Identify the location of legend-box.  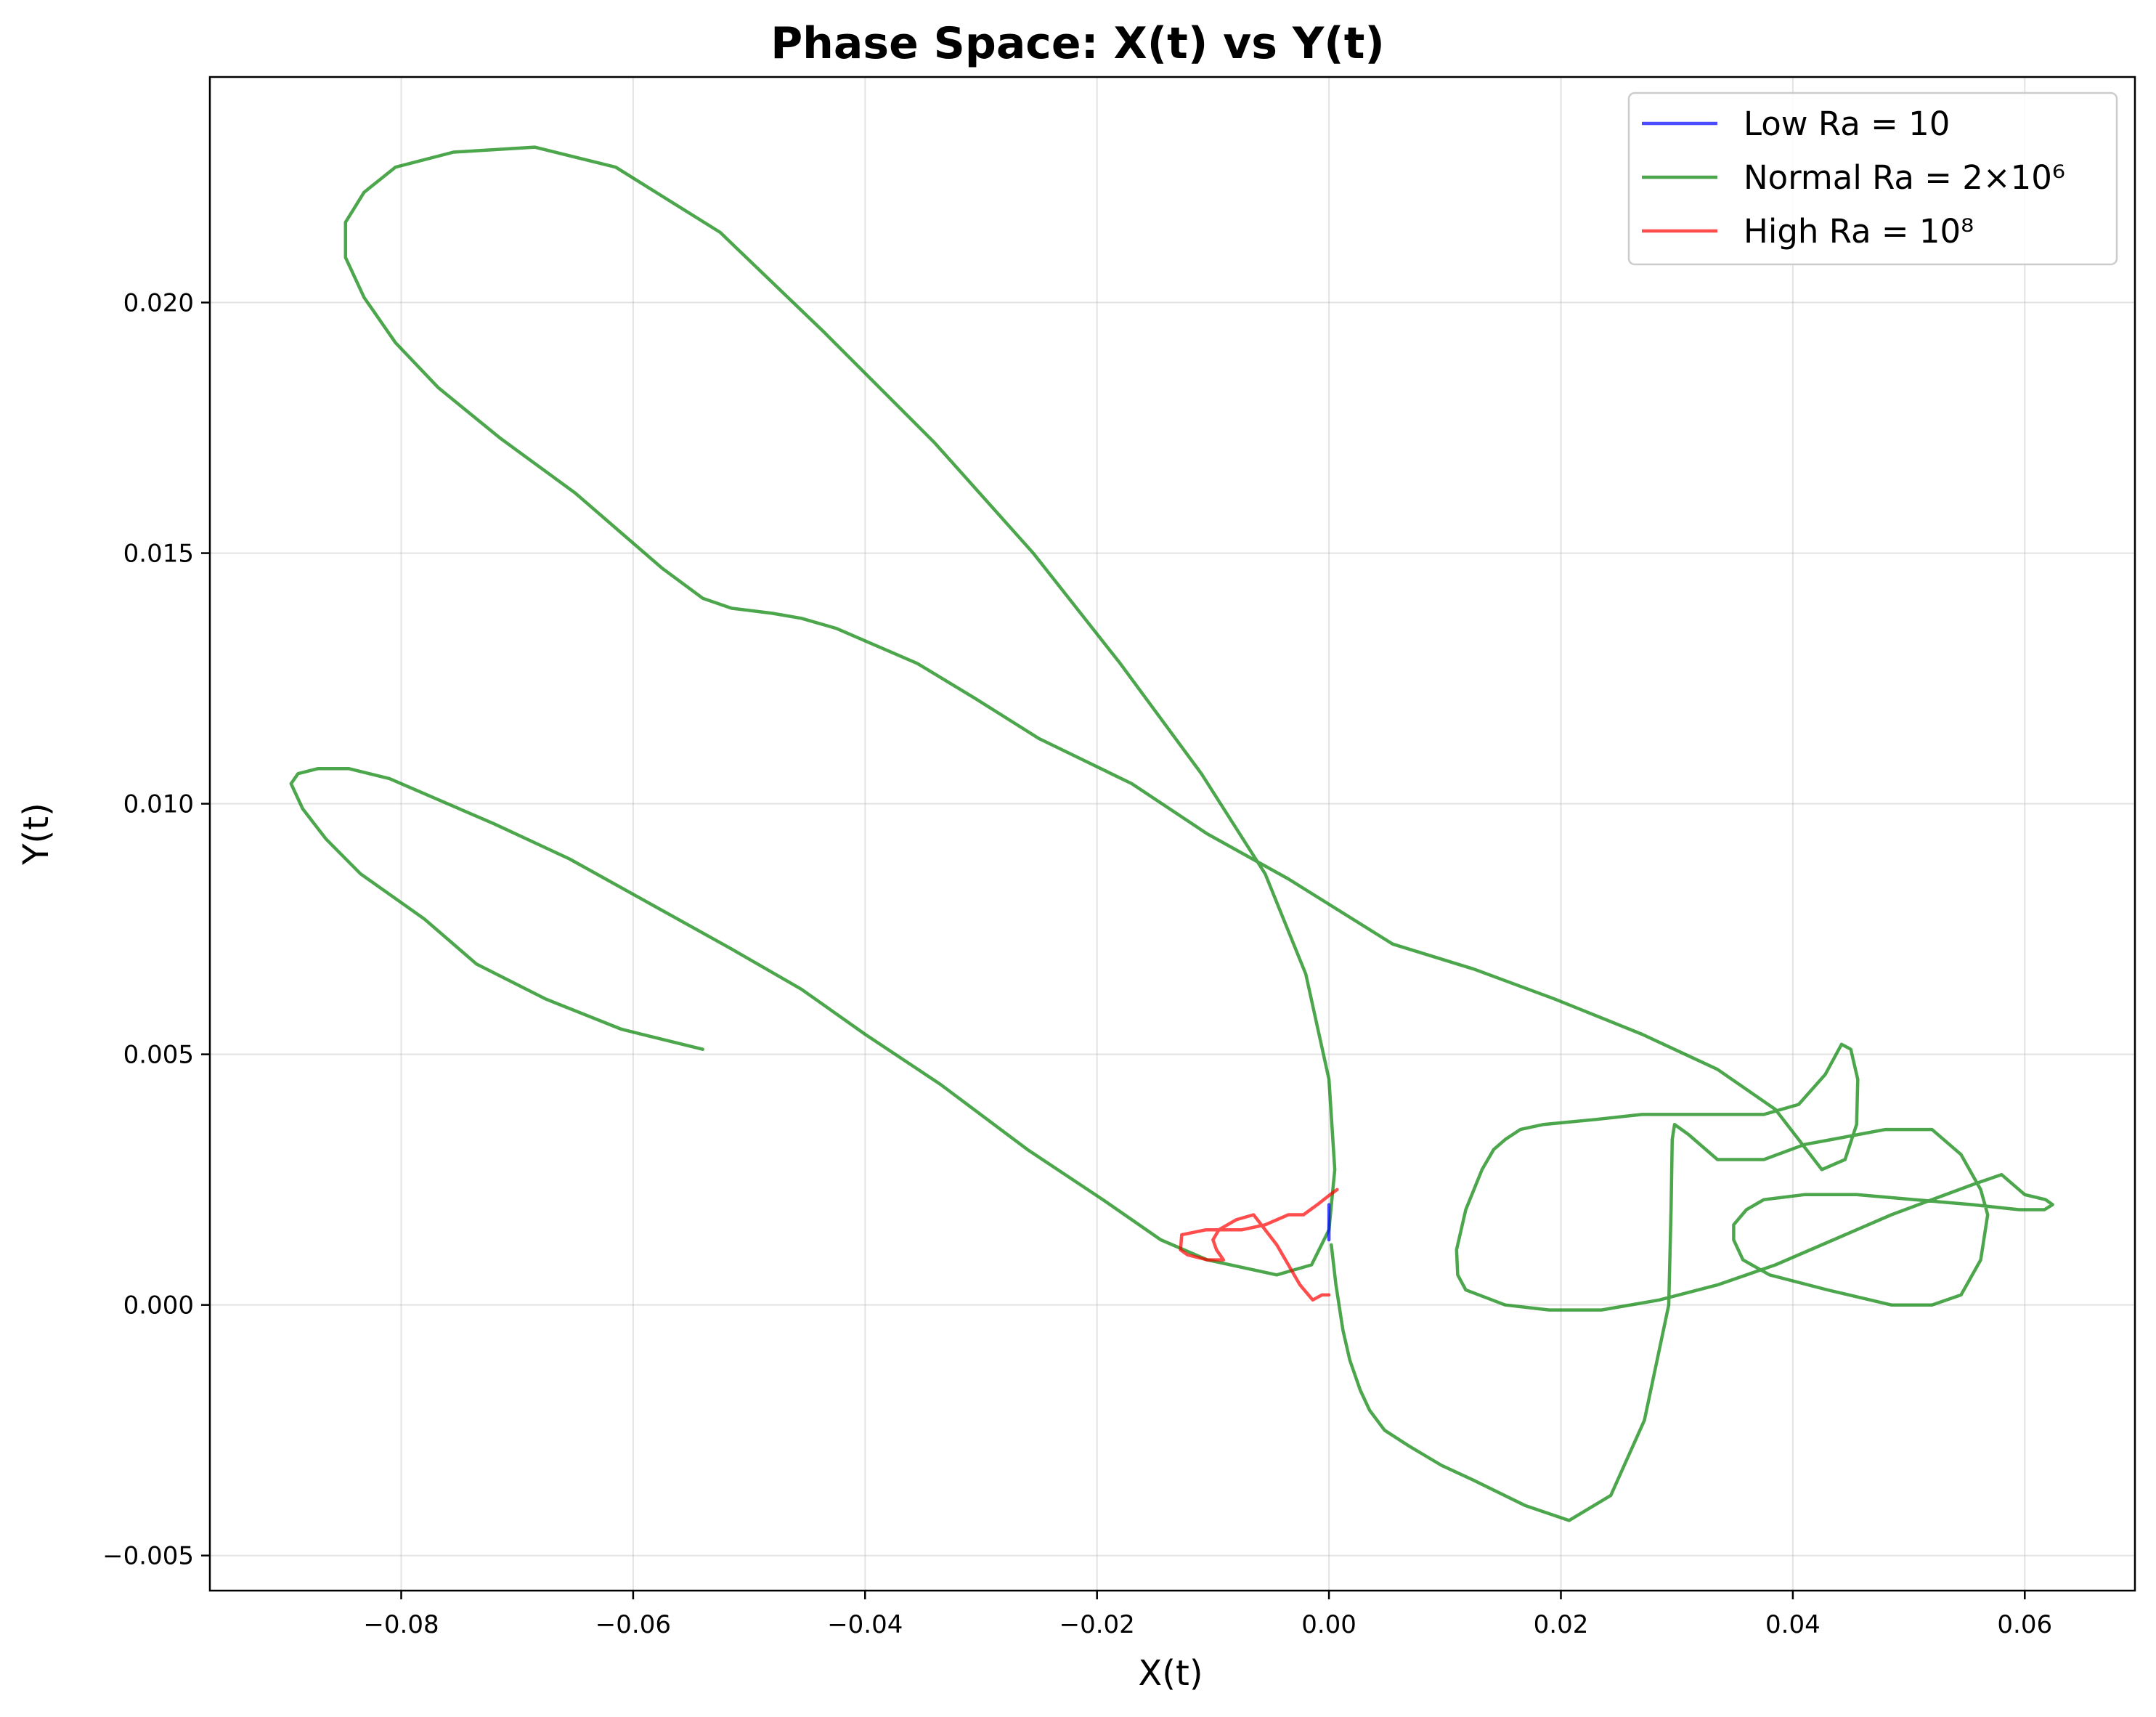
(1872, 179).